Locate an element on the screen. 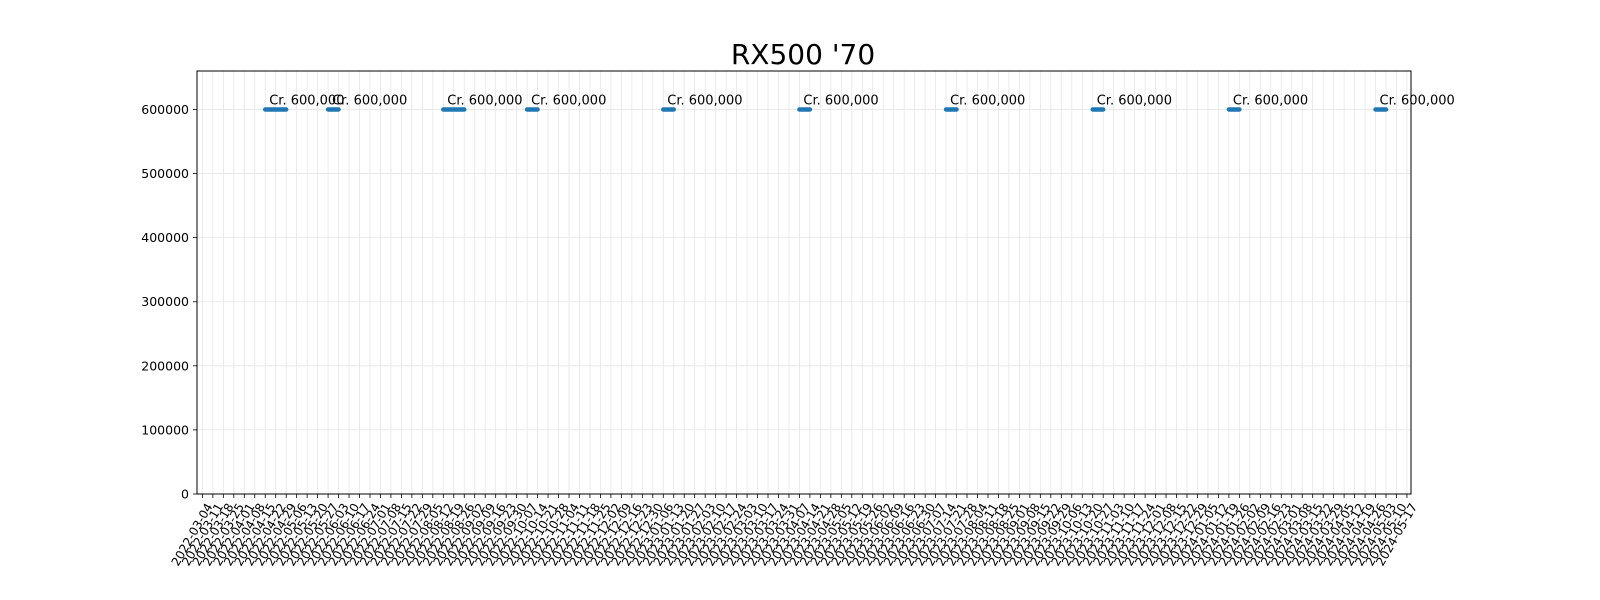 This screenshot has width=1600, height=600. y-tick-label: 500000 is located at coordinates (165, 173).